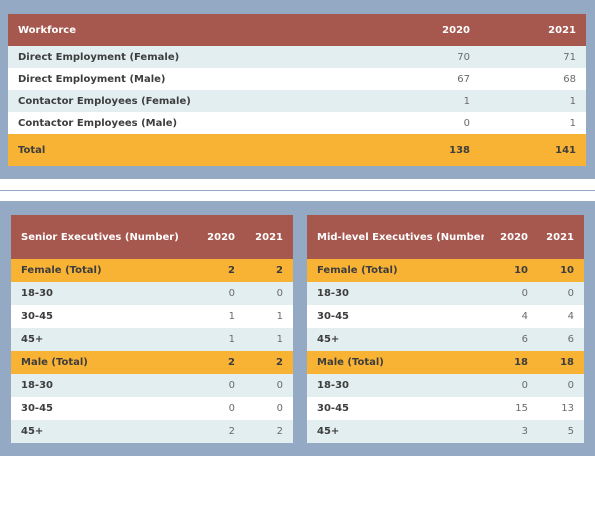 The height and width of the screenshot is (522, 595). Describe the element at coordinates (101, 237) in the screenshot. I see `column-header: Senior Executives (Number)` at that location.